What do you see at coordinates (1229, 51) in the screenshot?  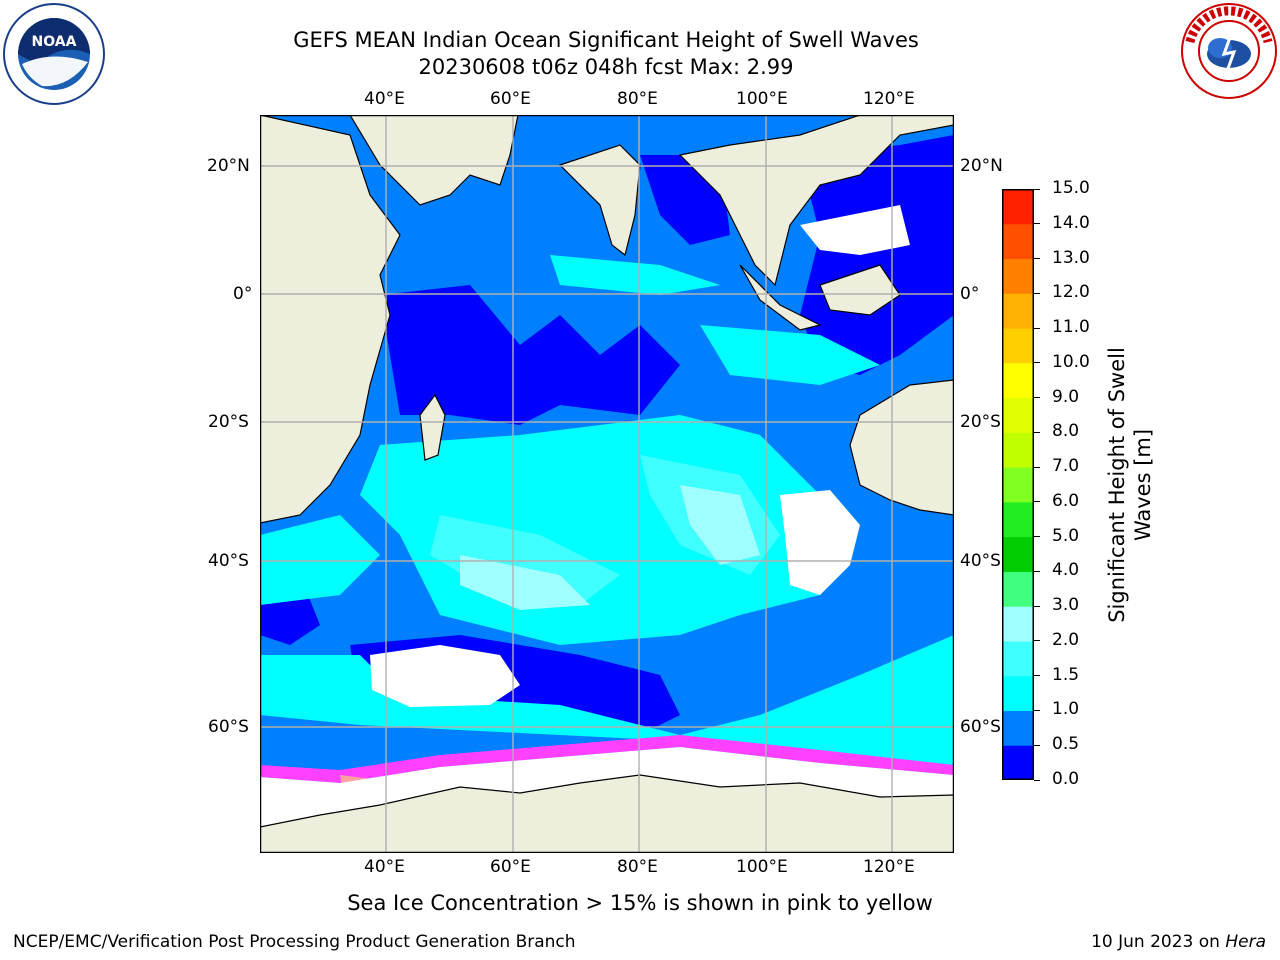 I see `national-weather-service-logo` at bounding box center [1229, 51].